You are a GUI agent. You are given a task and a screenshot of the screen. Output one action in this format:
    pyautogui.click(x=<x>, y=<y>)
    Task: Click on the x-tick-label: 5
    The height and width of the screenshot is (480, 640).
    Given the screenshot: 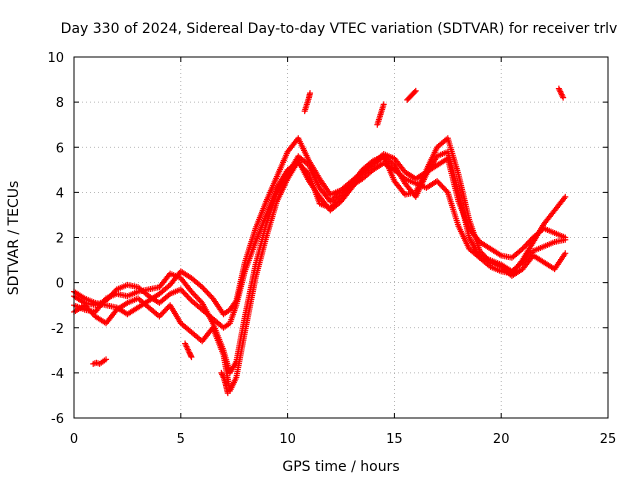 What is the action you would take?
    pyautogui.click(x=181, y=439)
    